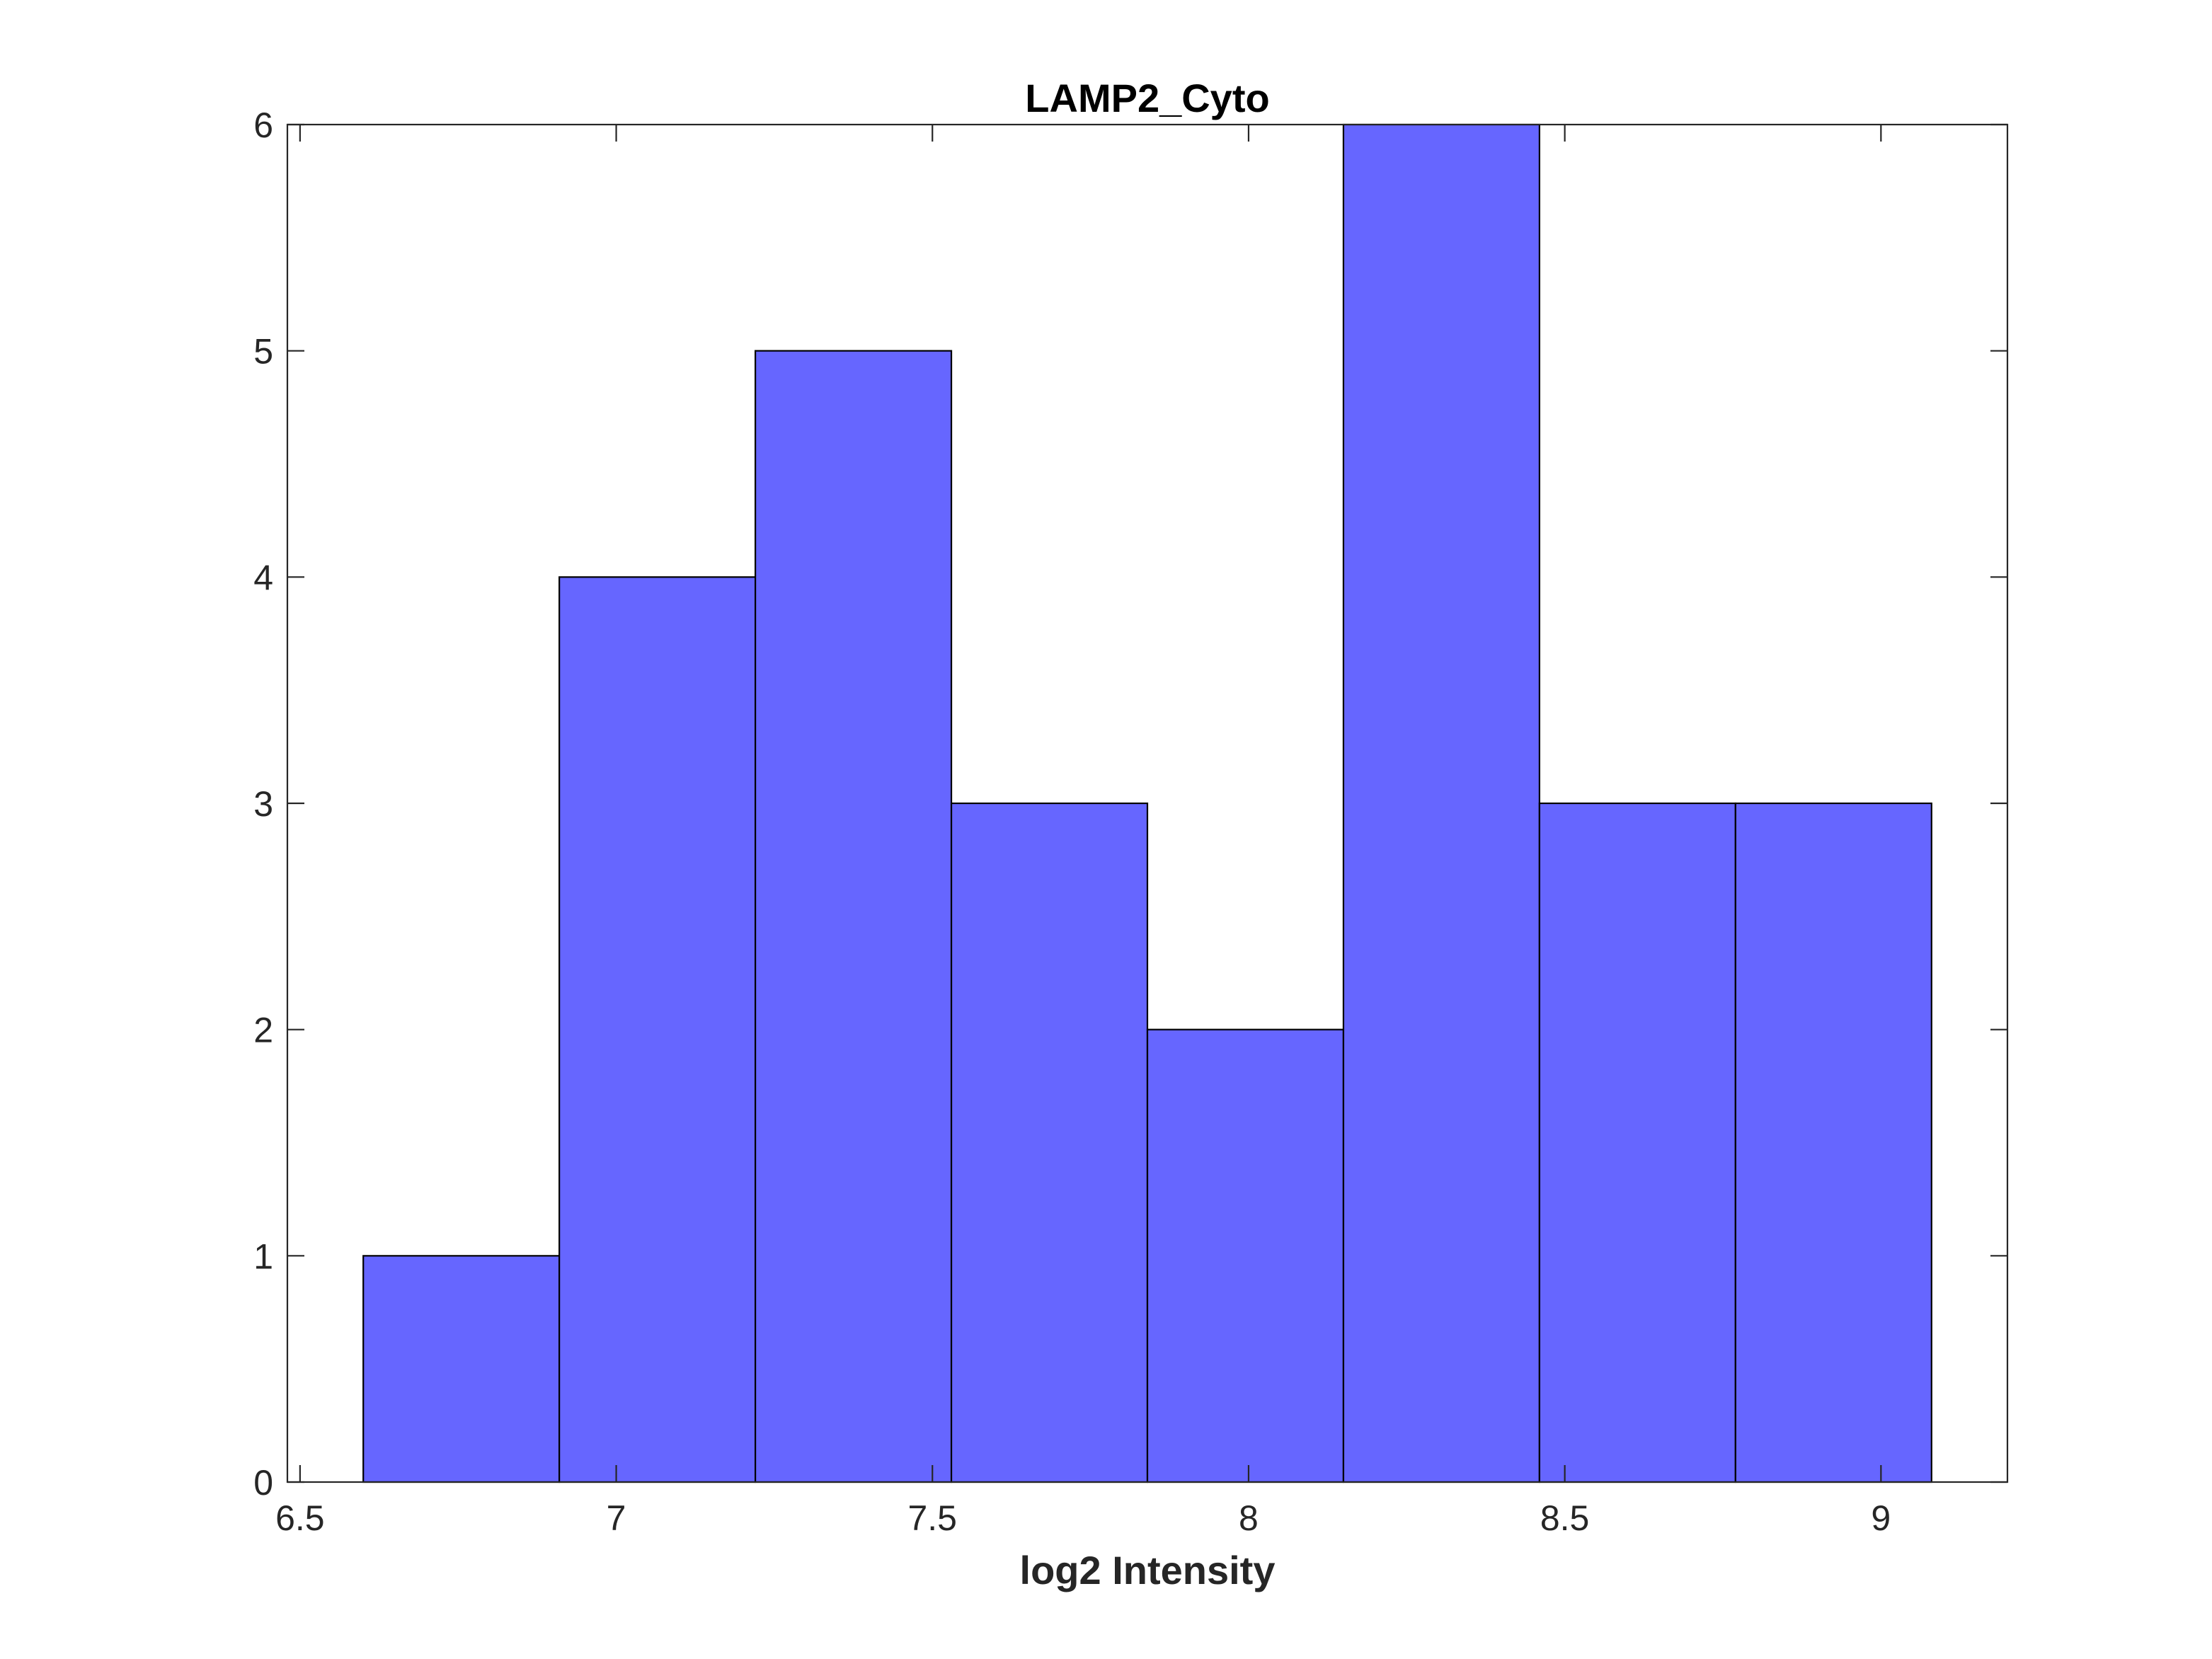  What do you see at coordinates (1083, 1518) in the screenshot?
I see `x-tick-labels: 6.5 7 7.5 8 8.5 9` at bounding box center [1083, 1518].